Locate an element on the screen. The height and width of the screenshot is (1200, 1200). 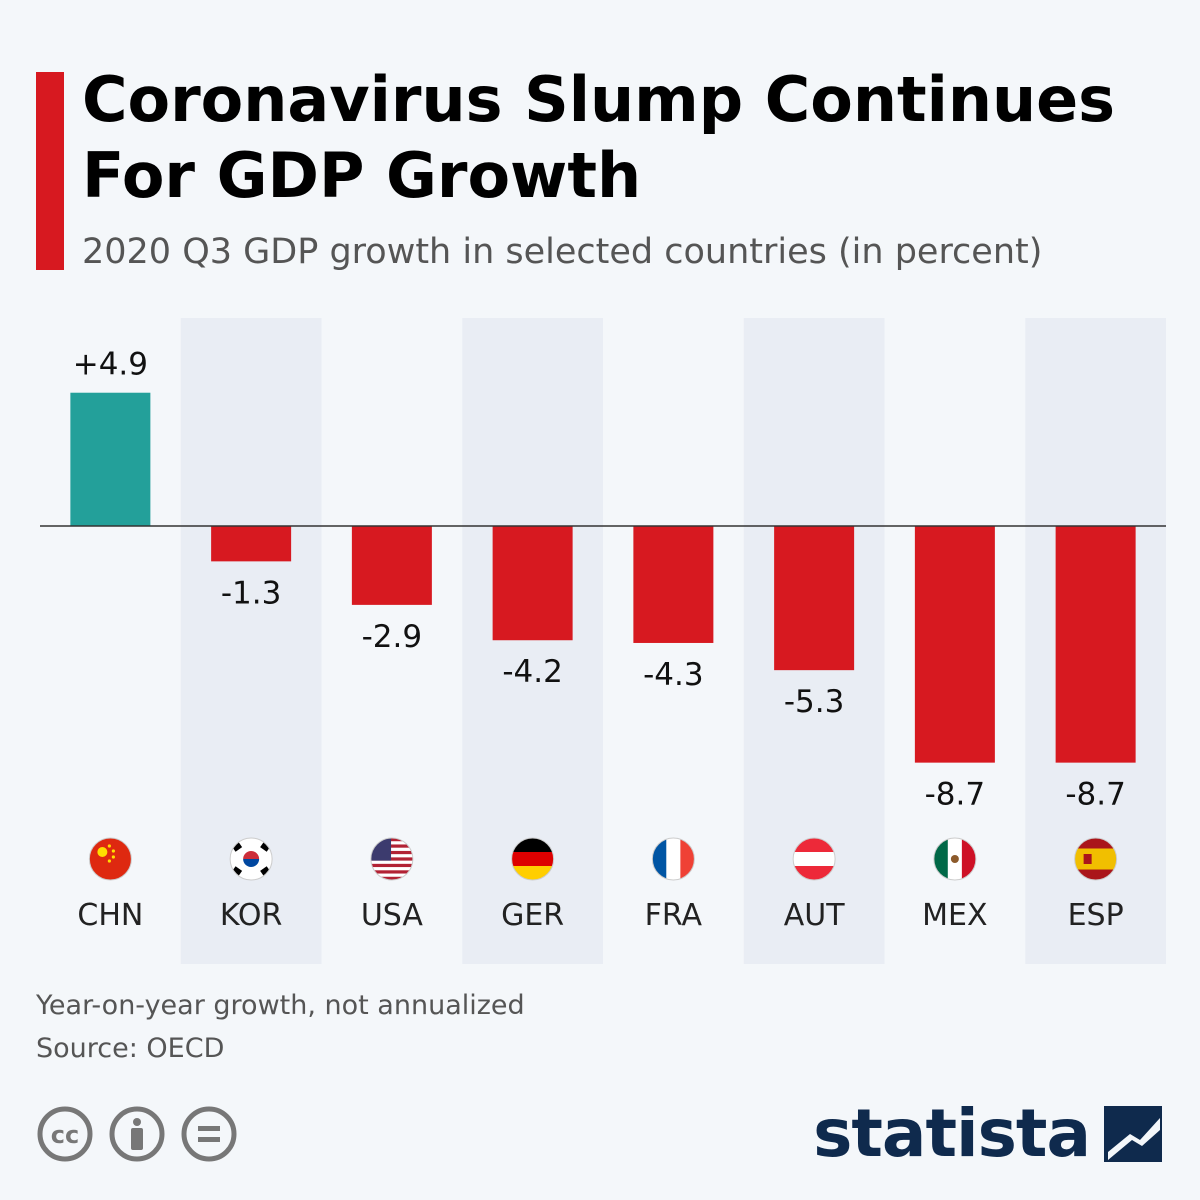
mexico-flag-icon is located at coordinates (955, 859).